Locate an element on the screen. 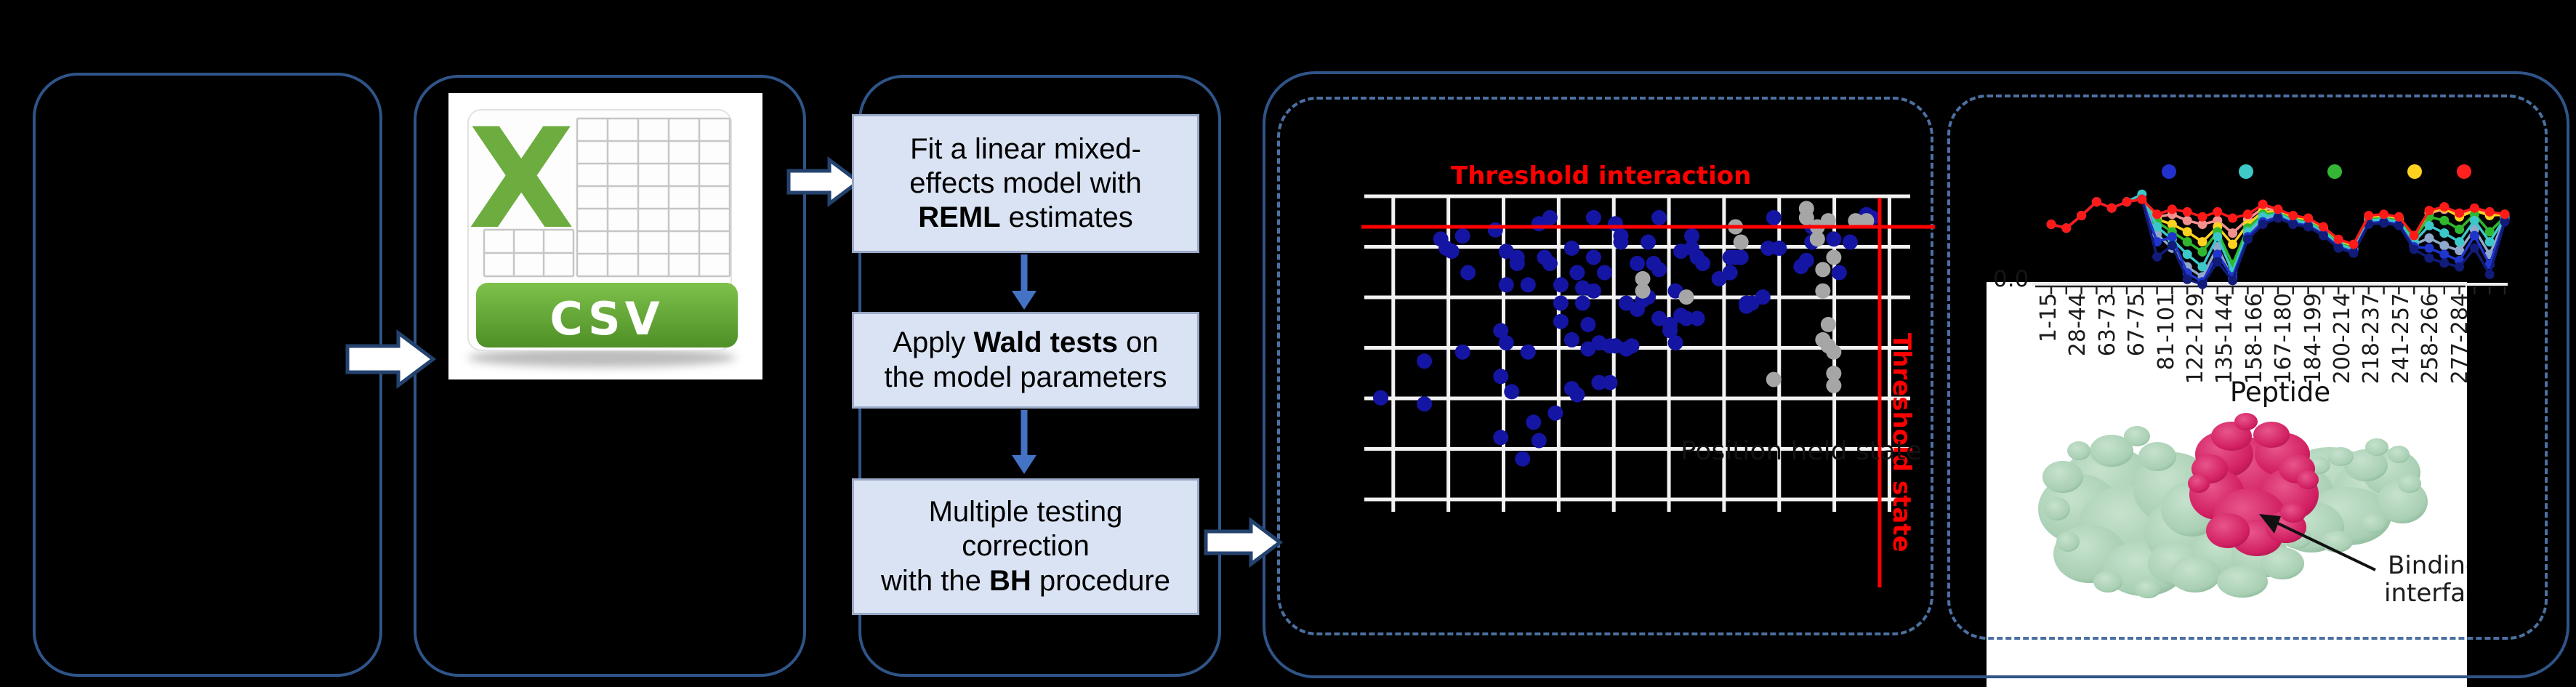 This screenshot has width=2576, height=687. peptide-axis-title: Peptide is located at coordinates (2280, 392).